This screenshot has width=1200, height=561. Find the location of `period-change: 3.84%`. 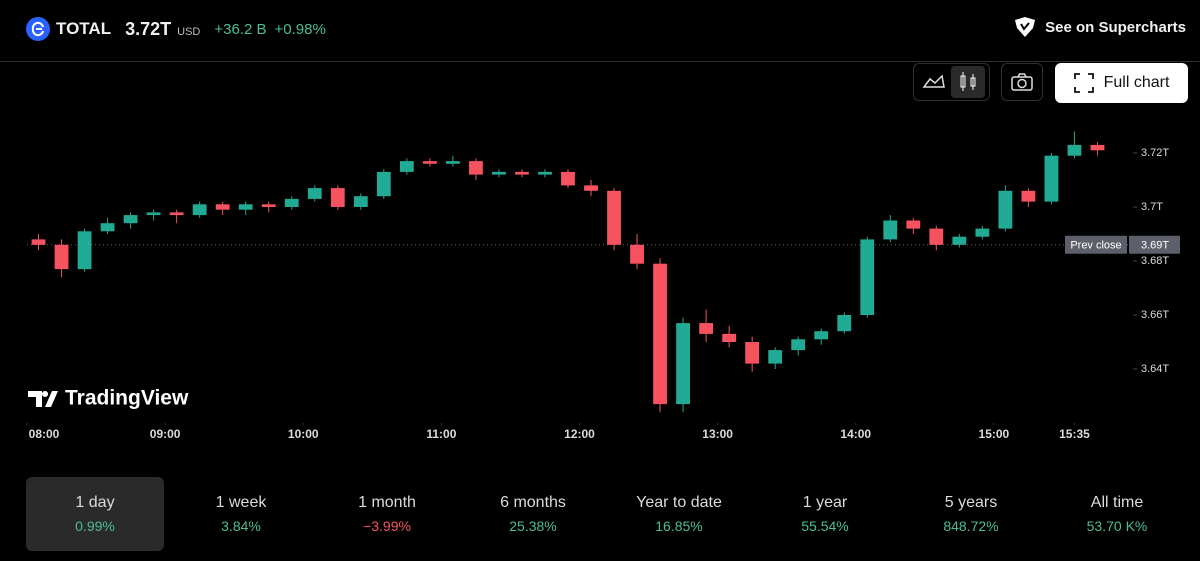

period-change: 3.84% is located at coordinates (241, 526).